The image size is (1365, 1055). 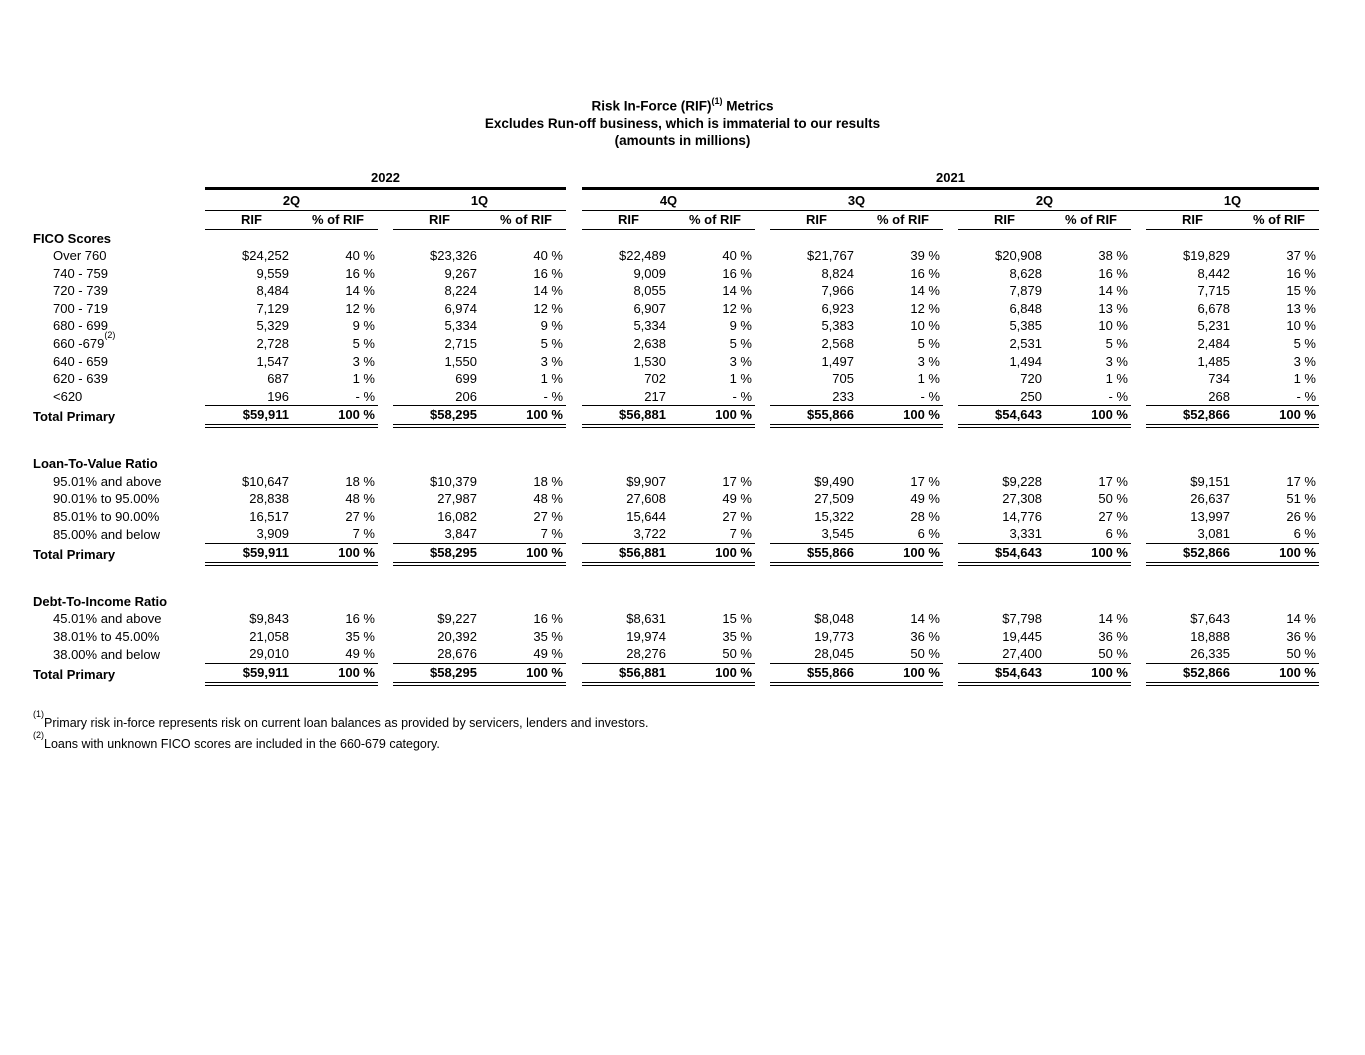 I want to click on rif-value-cell: 15,644, so click(x=646, y=516).